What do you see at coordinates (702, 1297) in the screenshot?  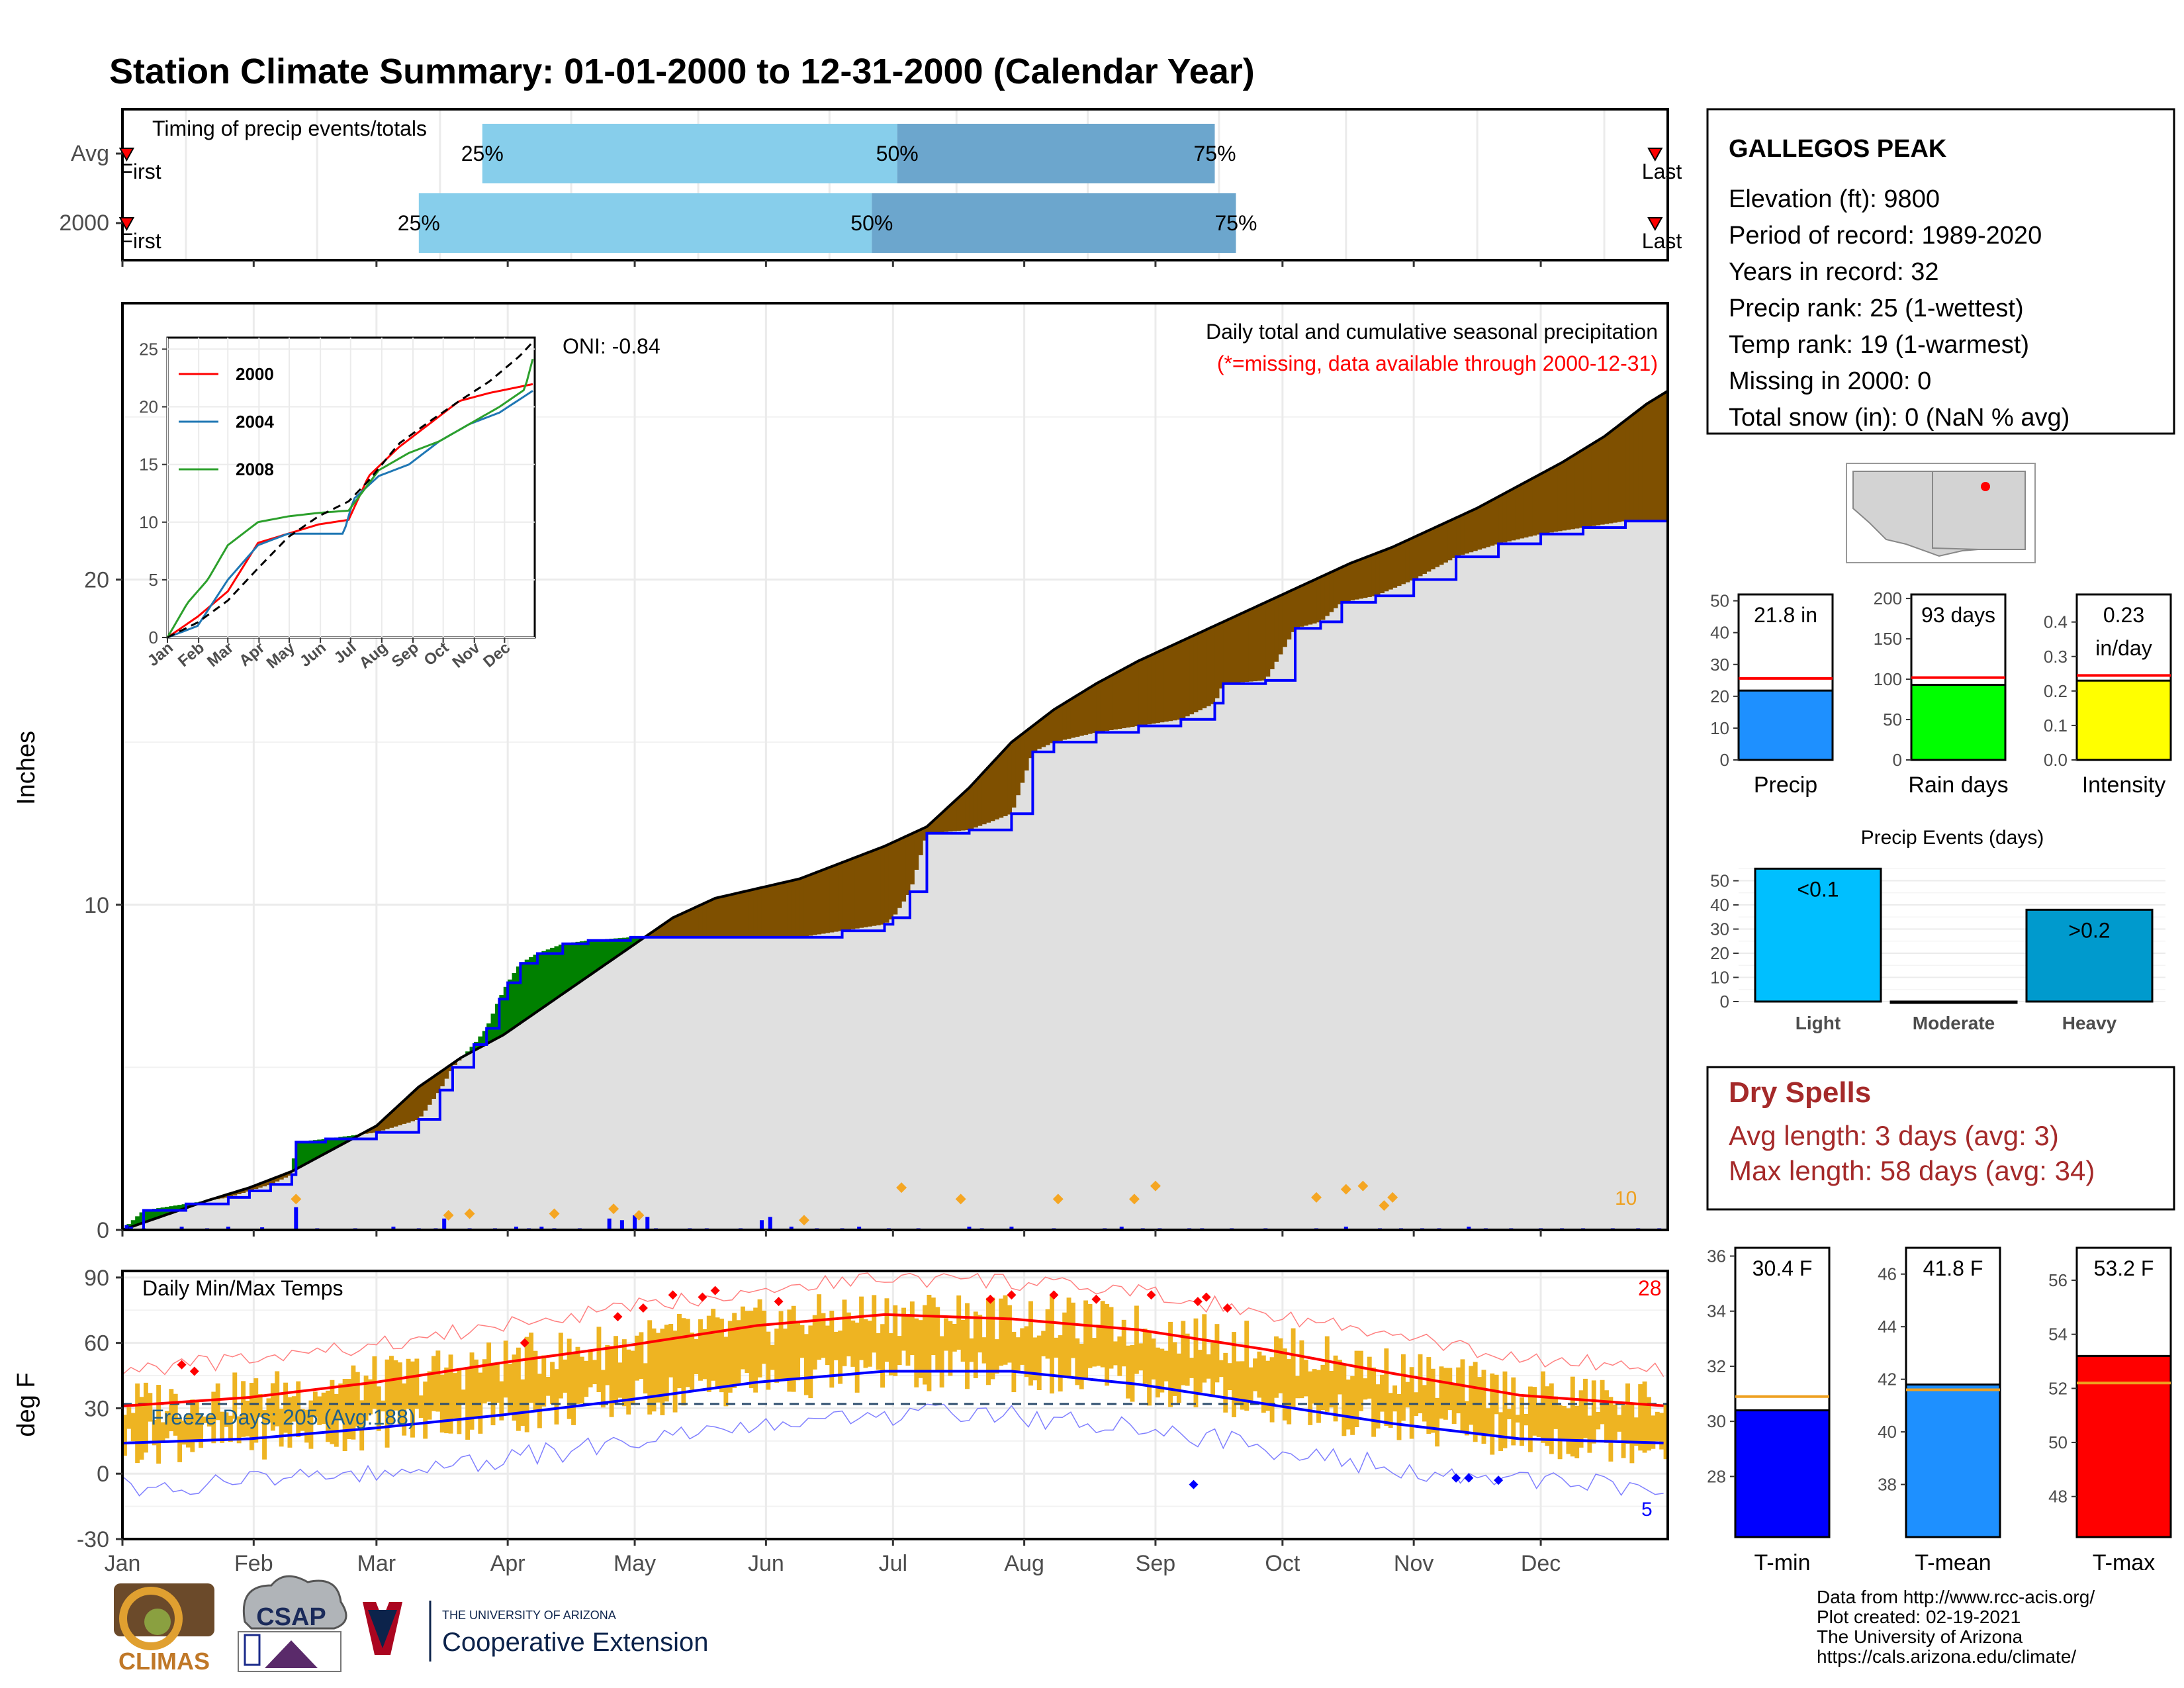 I see `record-high-marker` at bounding box center [702, 1297].